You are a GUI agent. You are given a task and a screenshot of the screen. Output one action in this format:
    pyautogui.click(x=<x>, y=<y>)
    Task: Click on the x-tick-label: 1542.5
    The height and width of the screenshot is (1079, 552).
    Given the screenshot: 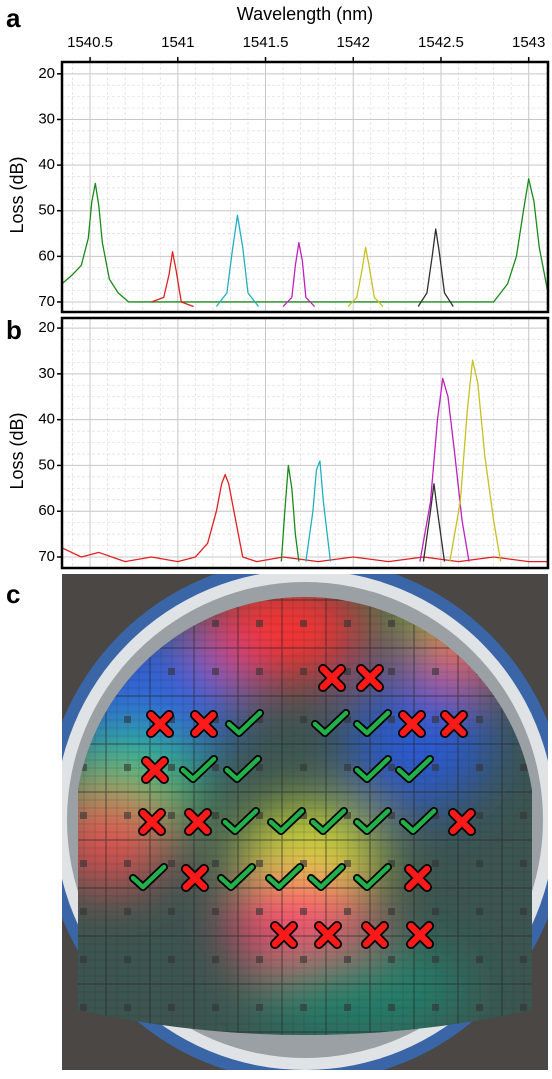 What is the action you would take?
    pyautogui.click(x=441, y=42)
    